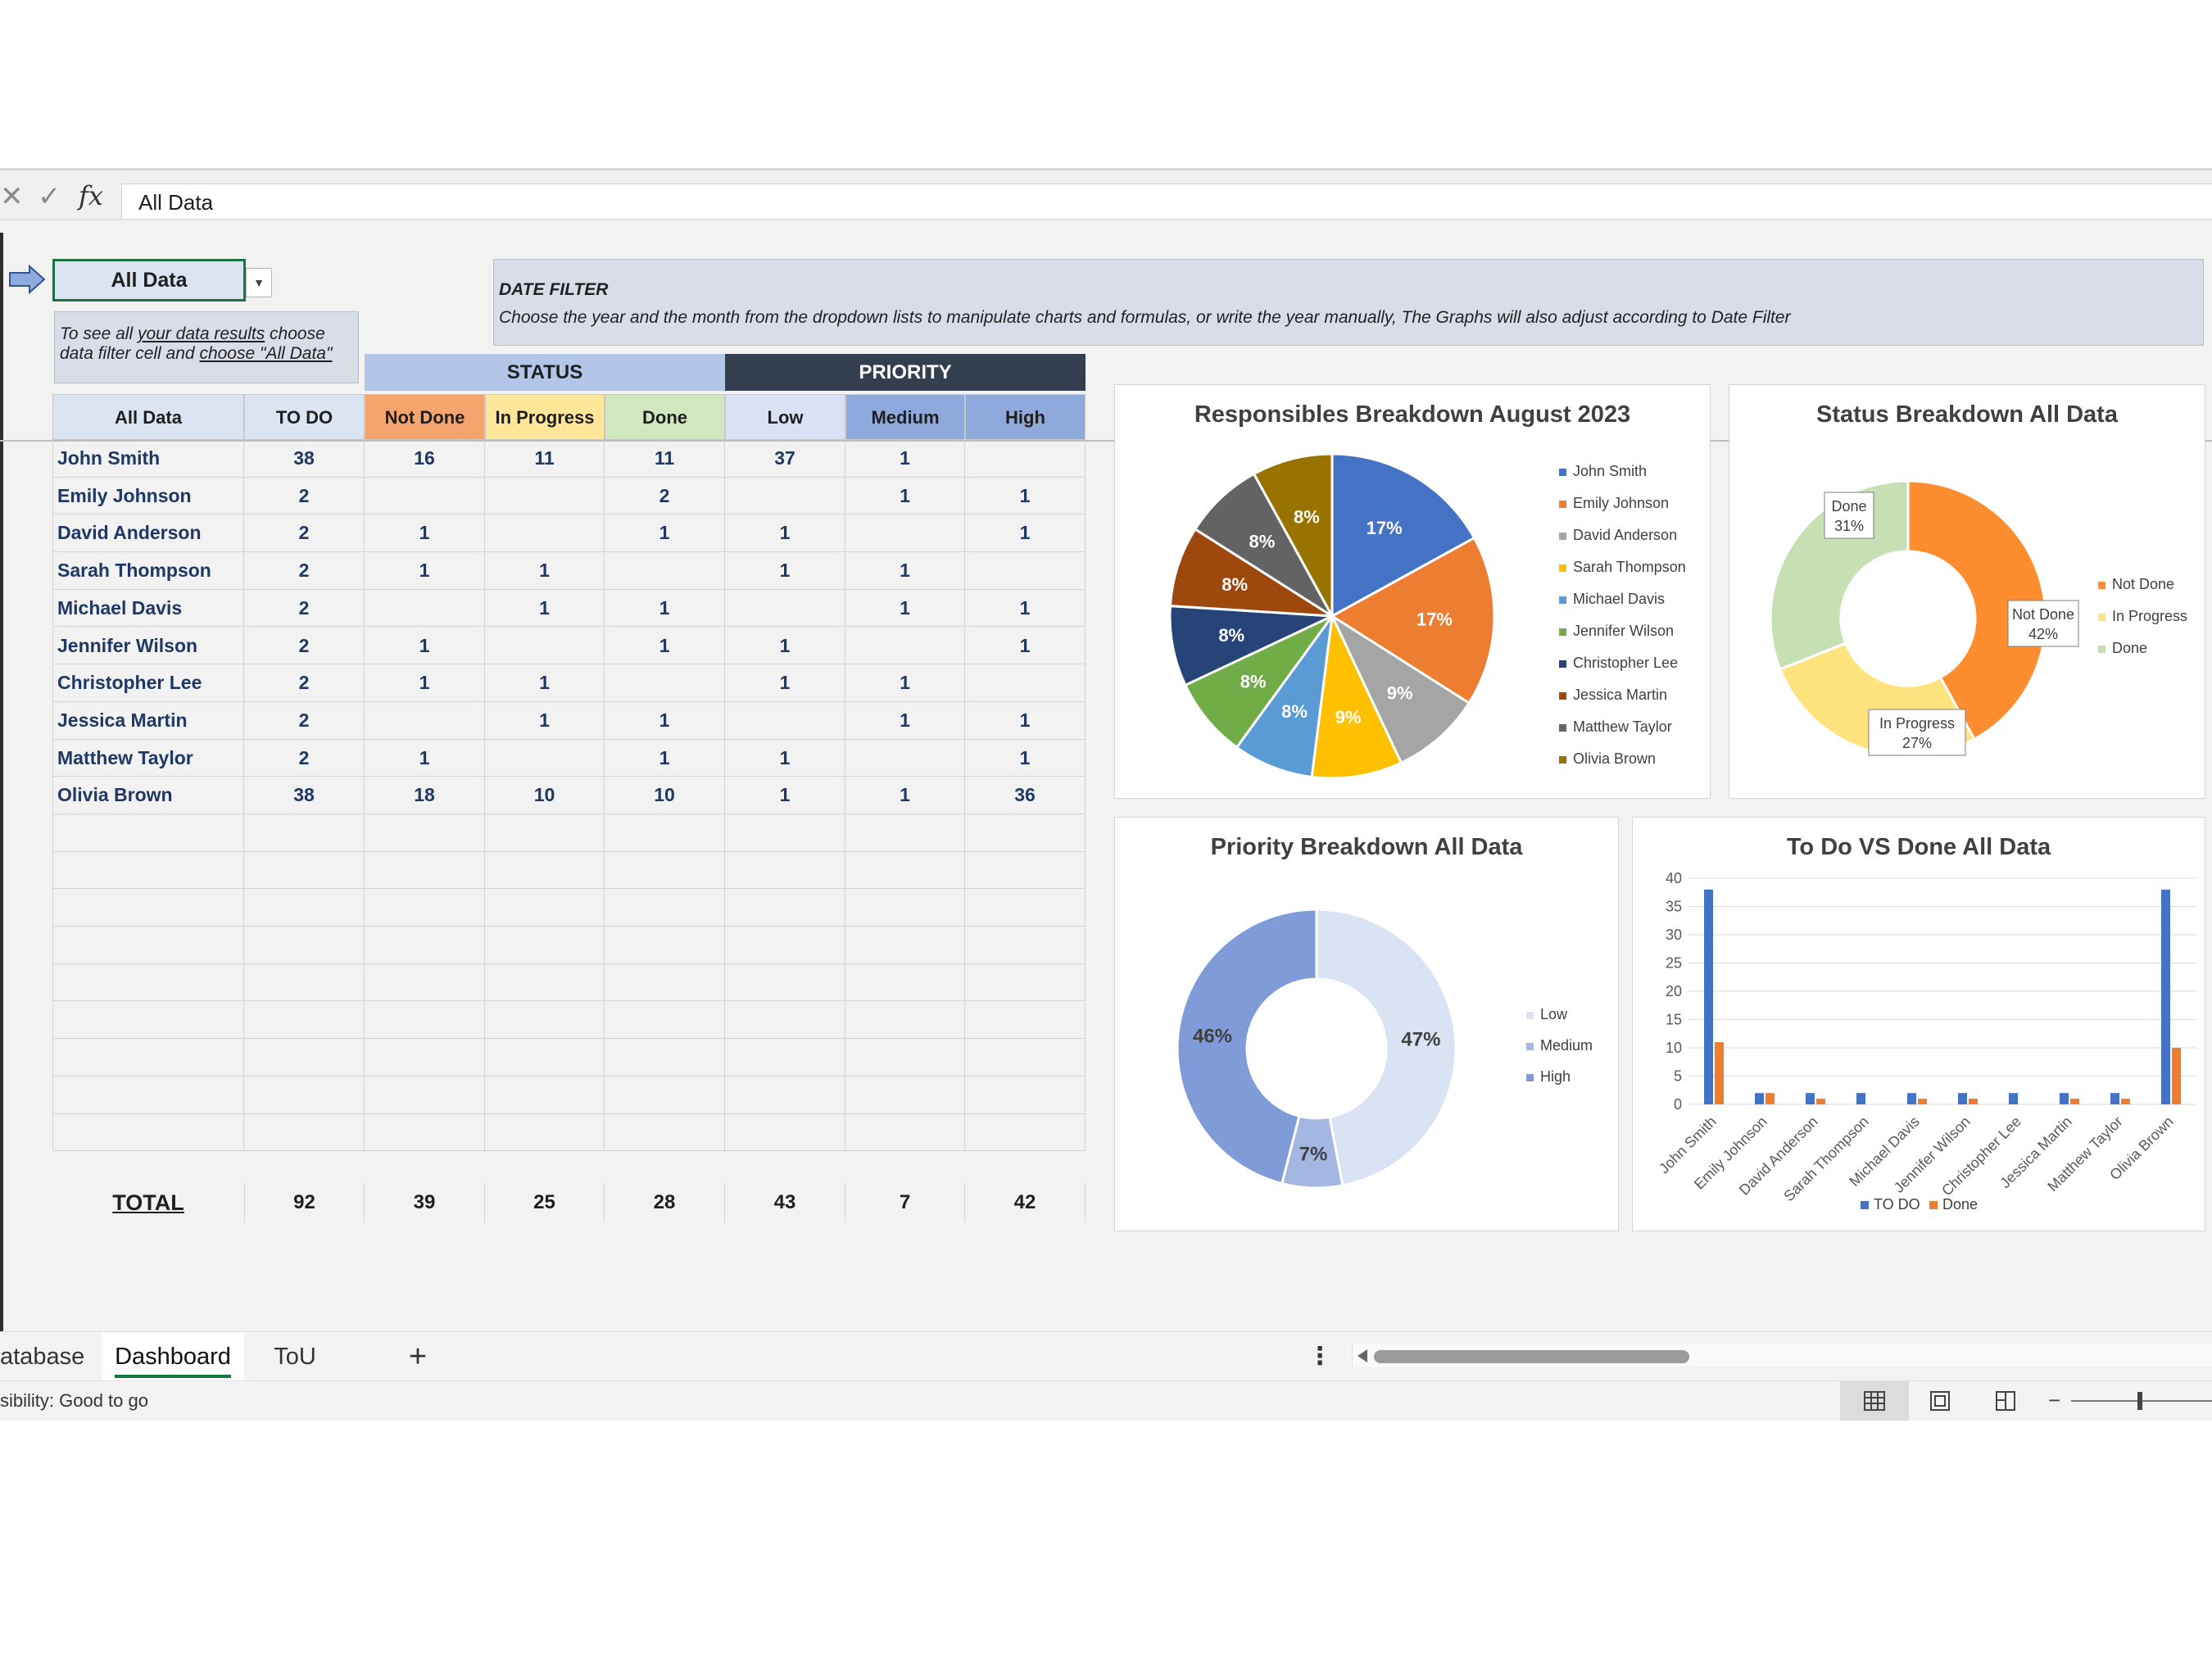  I want to click on x-icon: ✕, so click(12, 196).